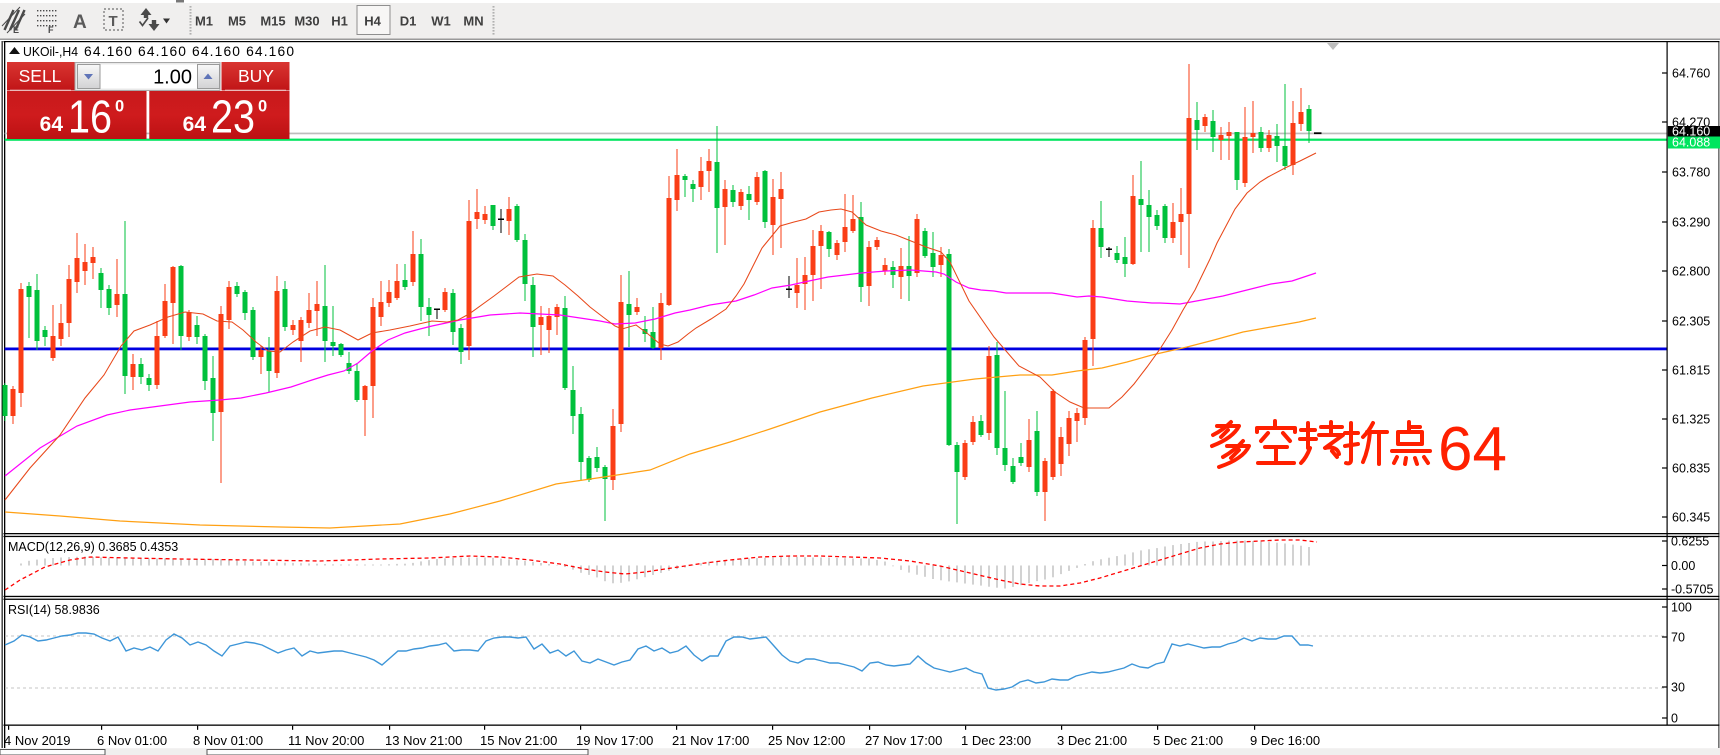  What do you see at coordinates (1188, 740) in the screenshot?
I see `svg-text: 5 Dec 21:00` at bounding box center [1188, 740].